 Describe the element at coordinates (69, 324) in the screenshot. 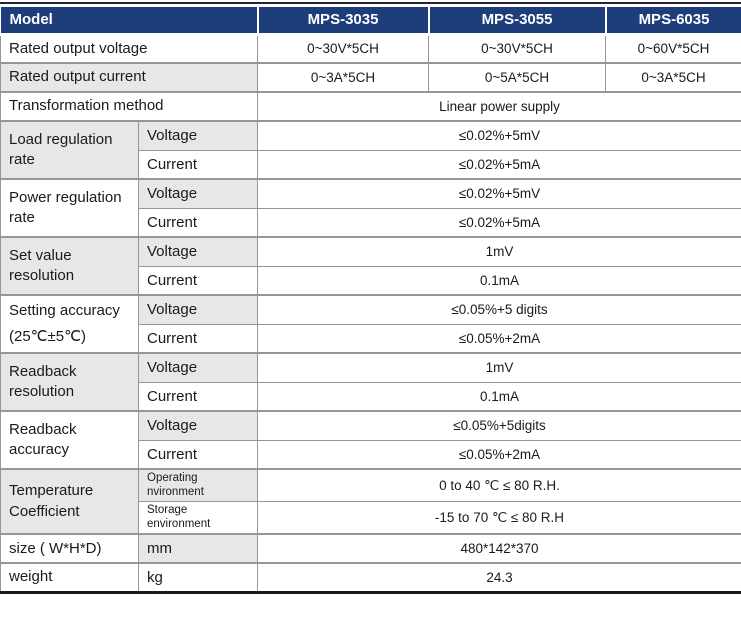

I see `group-label-setting-accuracy: Setting accuracy (25℃±5℃)` at that location.